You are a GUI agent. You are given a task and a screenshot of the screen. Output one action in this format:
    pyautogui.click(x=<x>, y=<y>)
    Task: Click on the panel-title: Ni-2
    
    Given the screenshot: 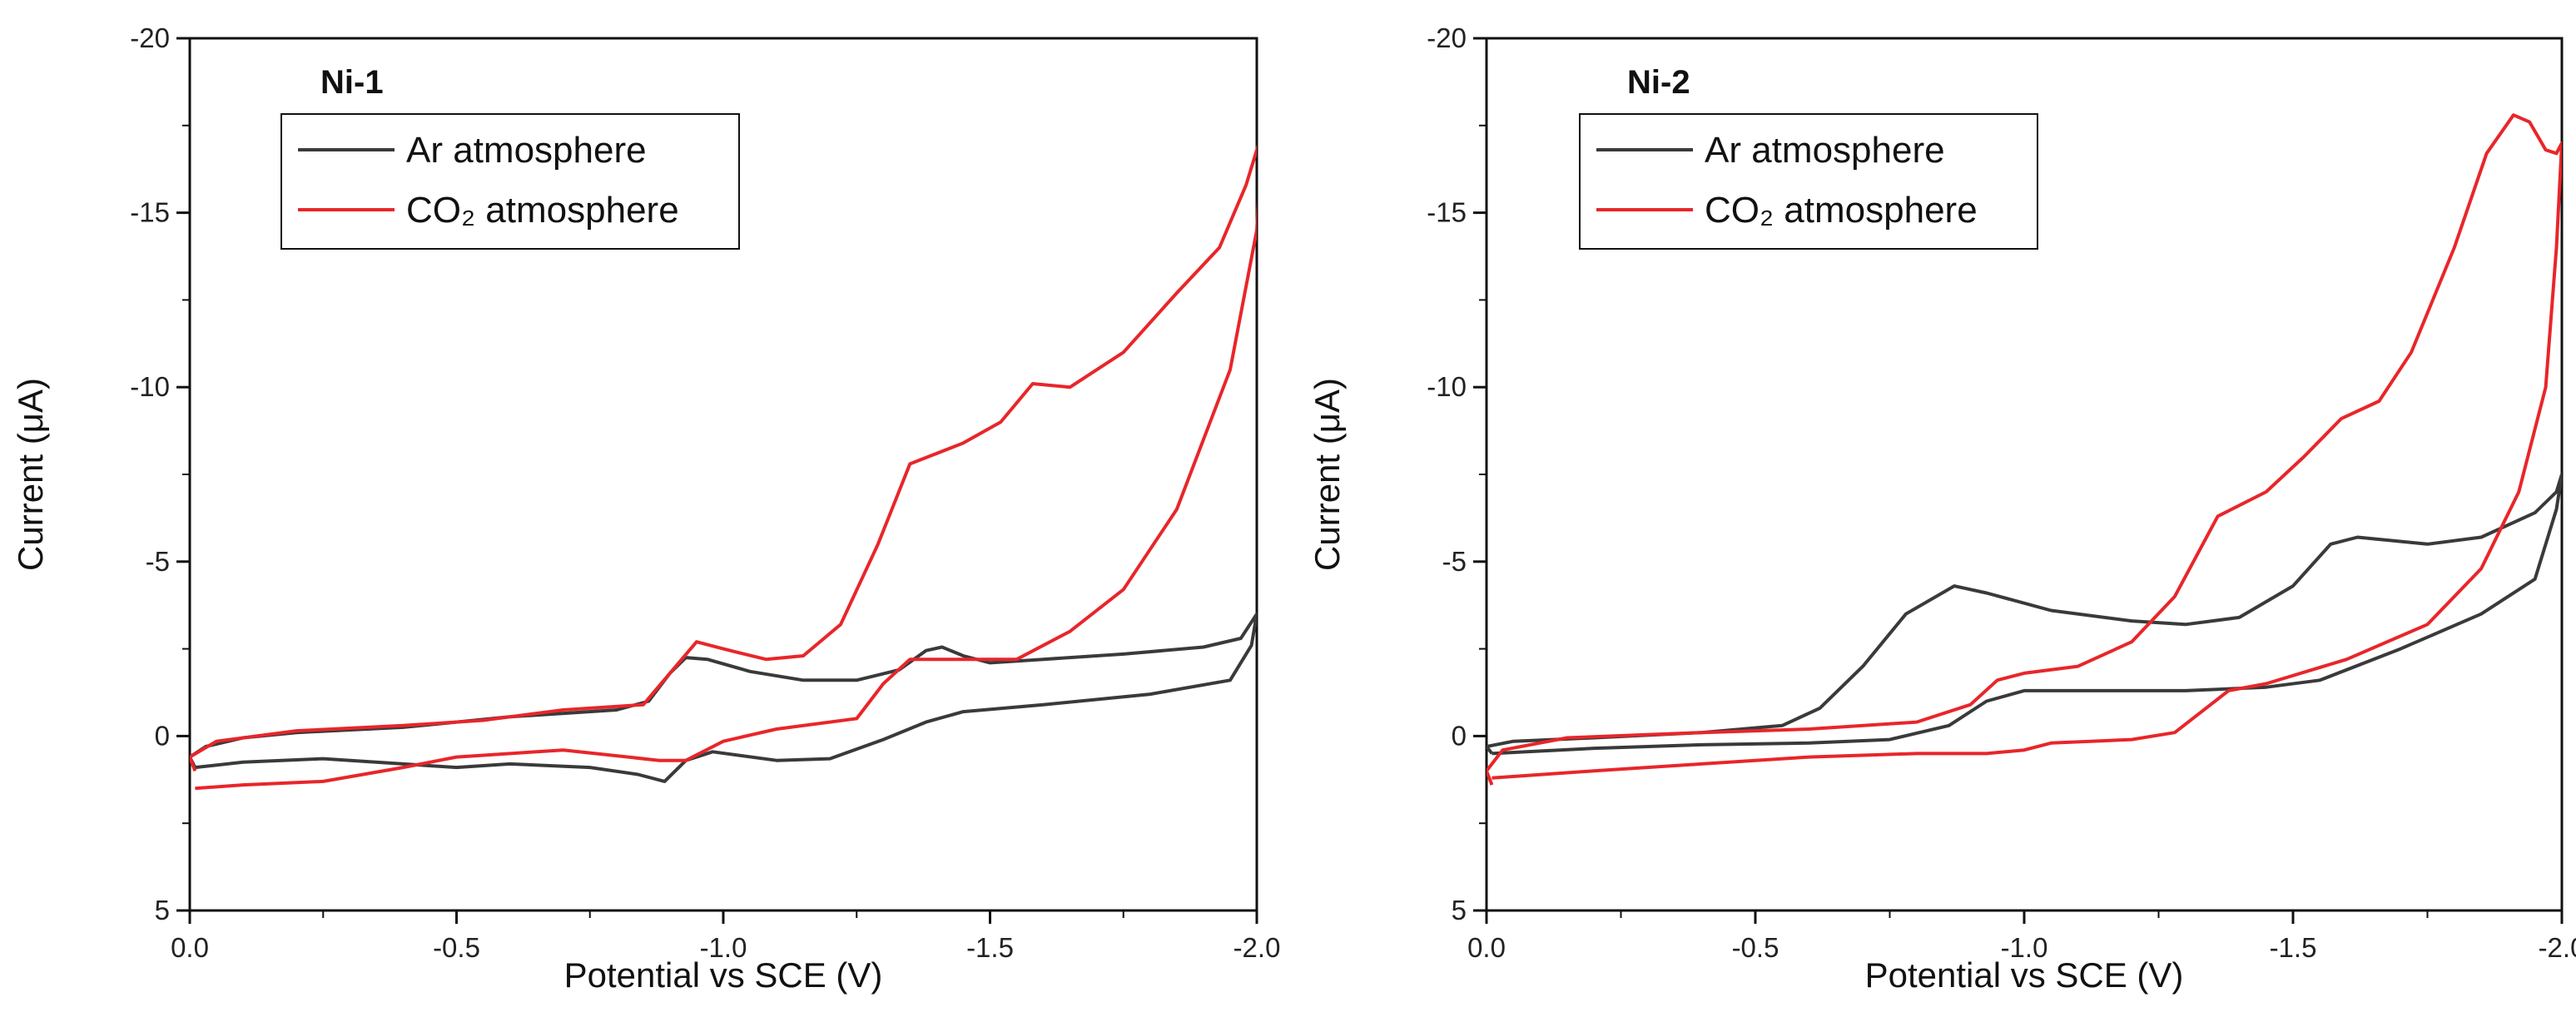 What is the action you would take?
    pyautogui.click(x=1658, y=82)
    